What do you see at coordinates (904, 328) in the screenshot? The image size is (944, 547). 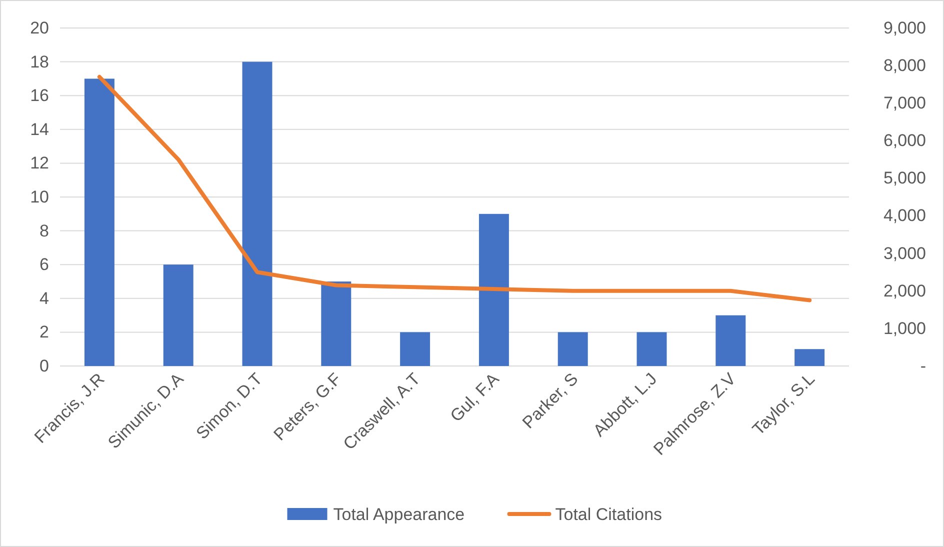 I see `y2-tick-label: 1,000` at bounding box center [904, 328].